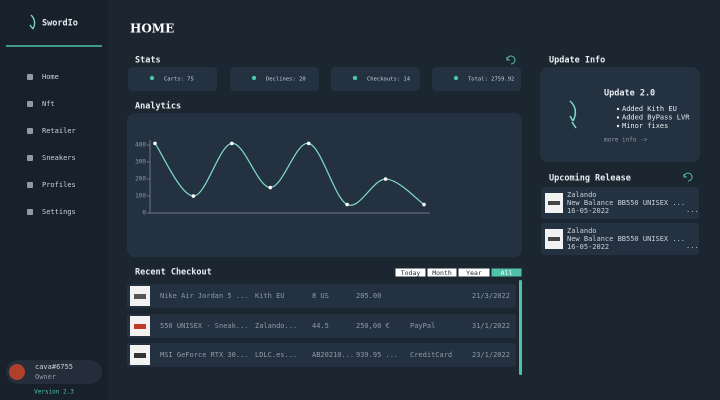  I want to click on checkout-cell: 44.5, so click(320, 326).